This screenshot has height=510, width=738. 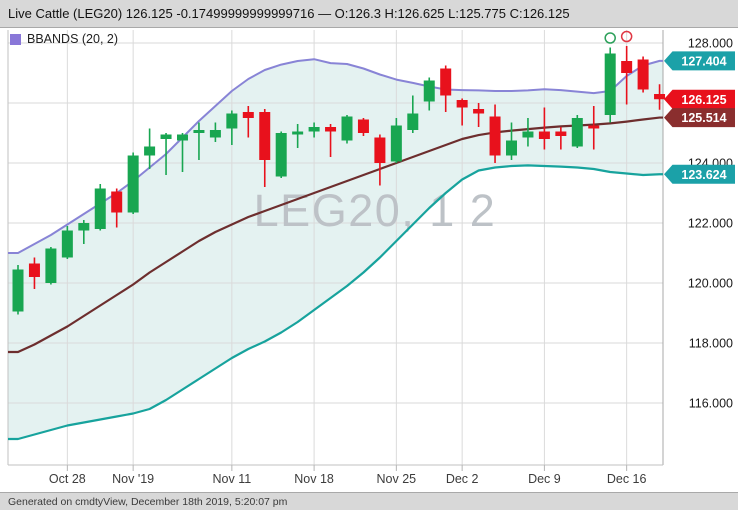 What do you see at coordinates (710, 284) in the screenshot?
I see `y-axis-label: 120.000` at bounding box center [710, 284].